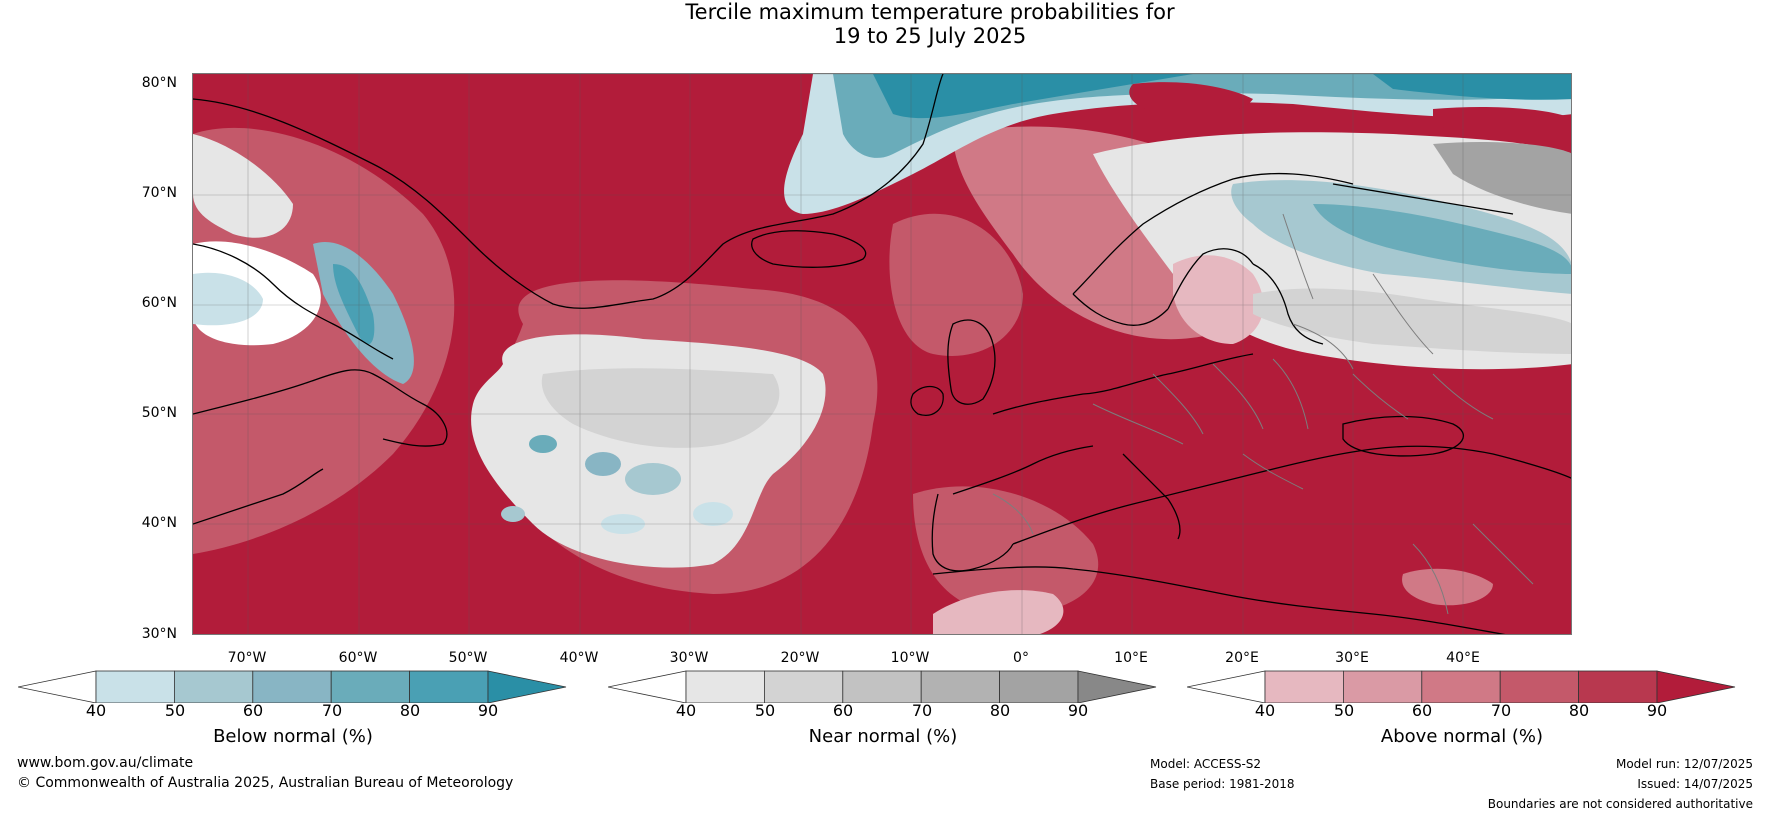 Image resolution: width=1770 pixels, height=816 pixels. I want to click on lat-label-40n: 40°N, so click(159, 523).